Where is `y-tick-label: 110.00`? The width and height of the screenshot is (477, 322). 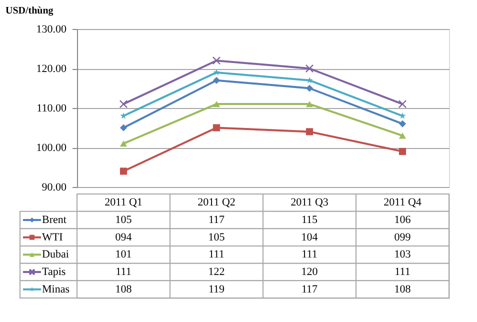
y-tick-label: 110.00 is located at coordinates (51, 108).